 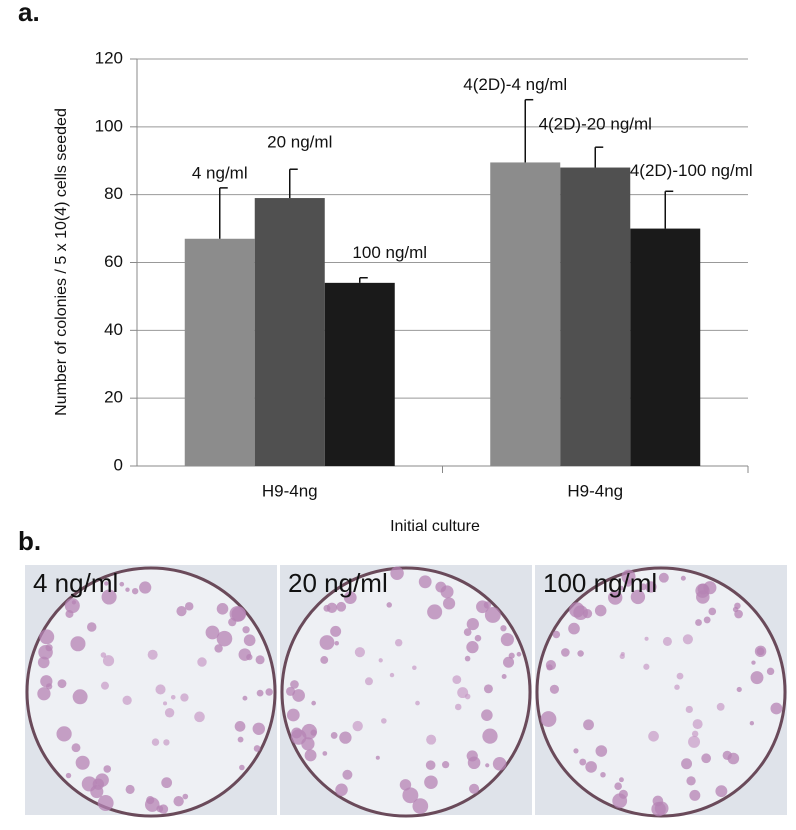 I want to click on photo-label: 4 ng/ml, so click(x=75, y=583).